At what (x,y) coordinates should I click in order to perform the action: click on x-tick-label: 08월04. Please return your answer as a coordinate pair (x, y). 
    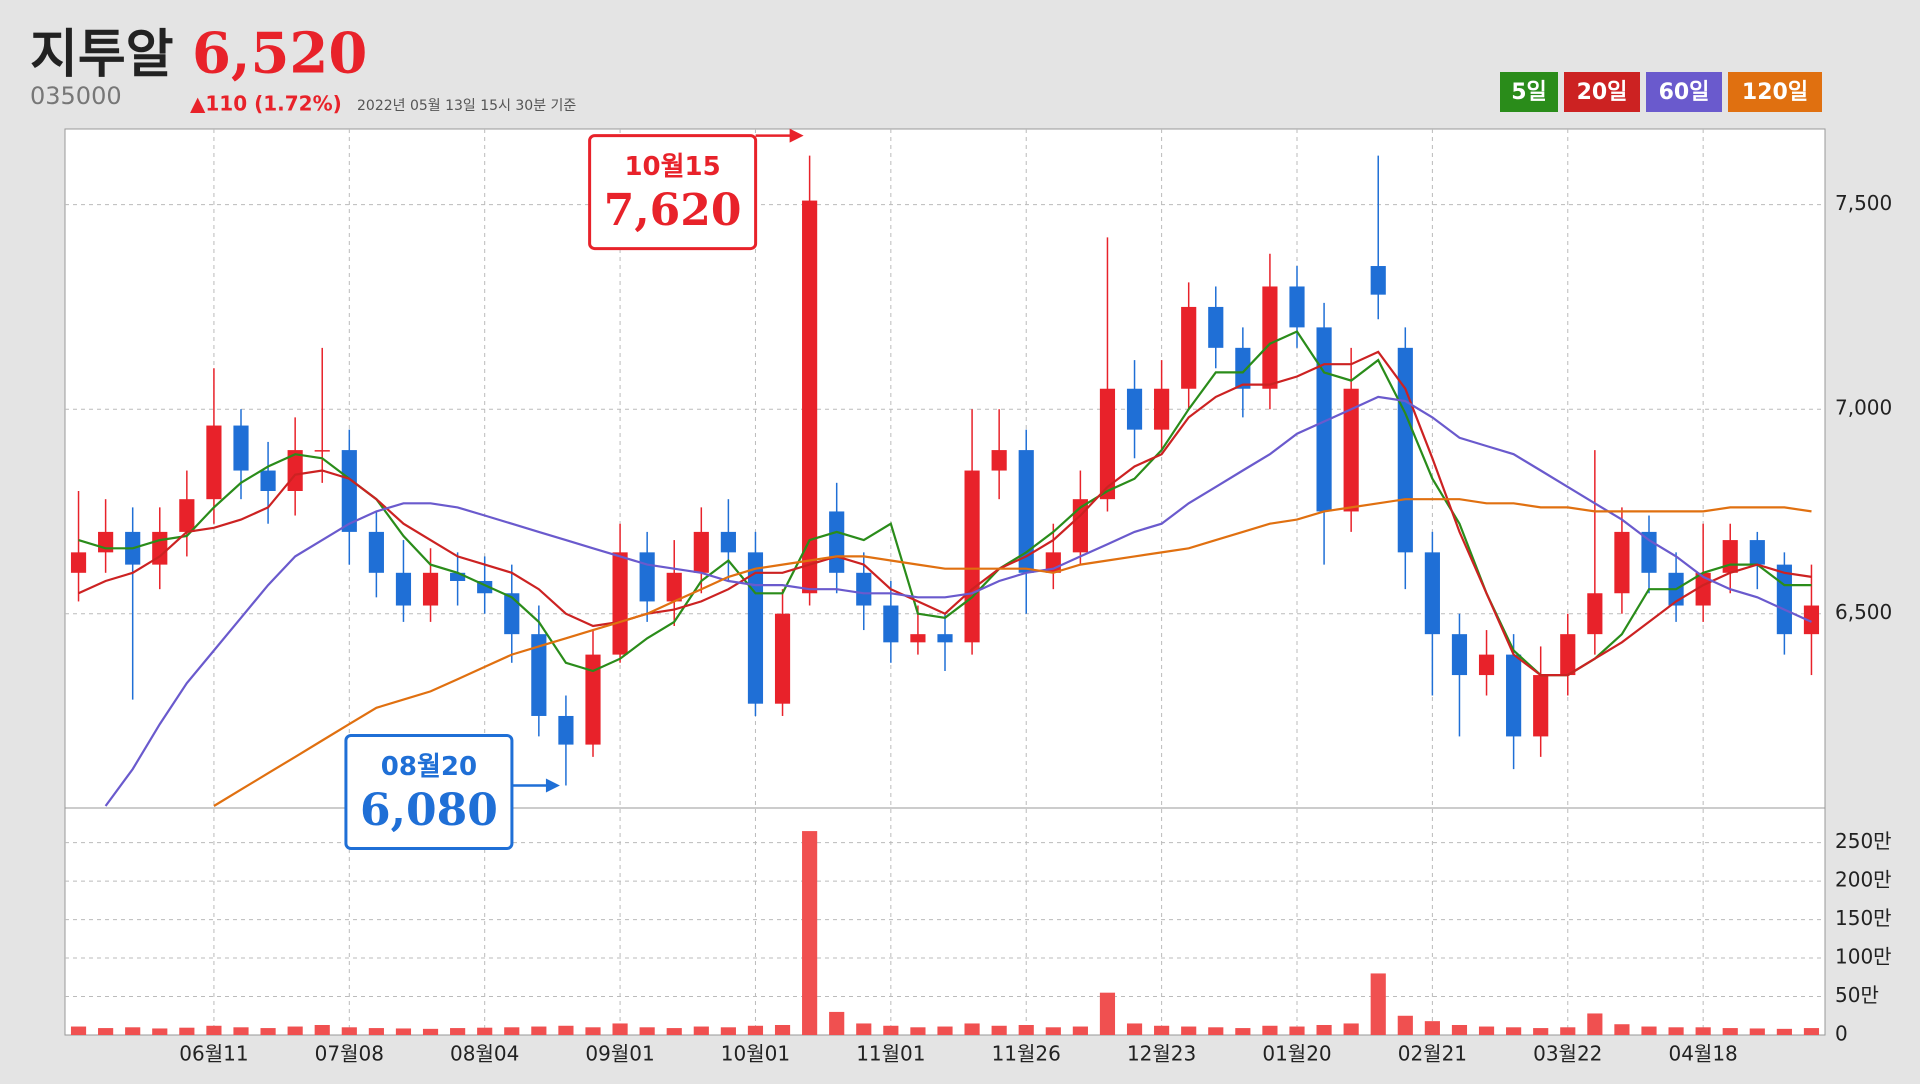
    Looking at the image, I should click on (484, 1054).